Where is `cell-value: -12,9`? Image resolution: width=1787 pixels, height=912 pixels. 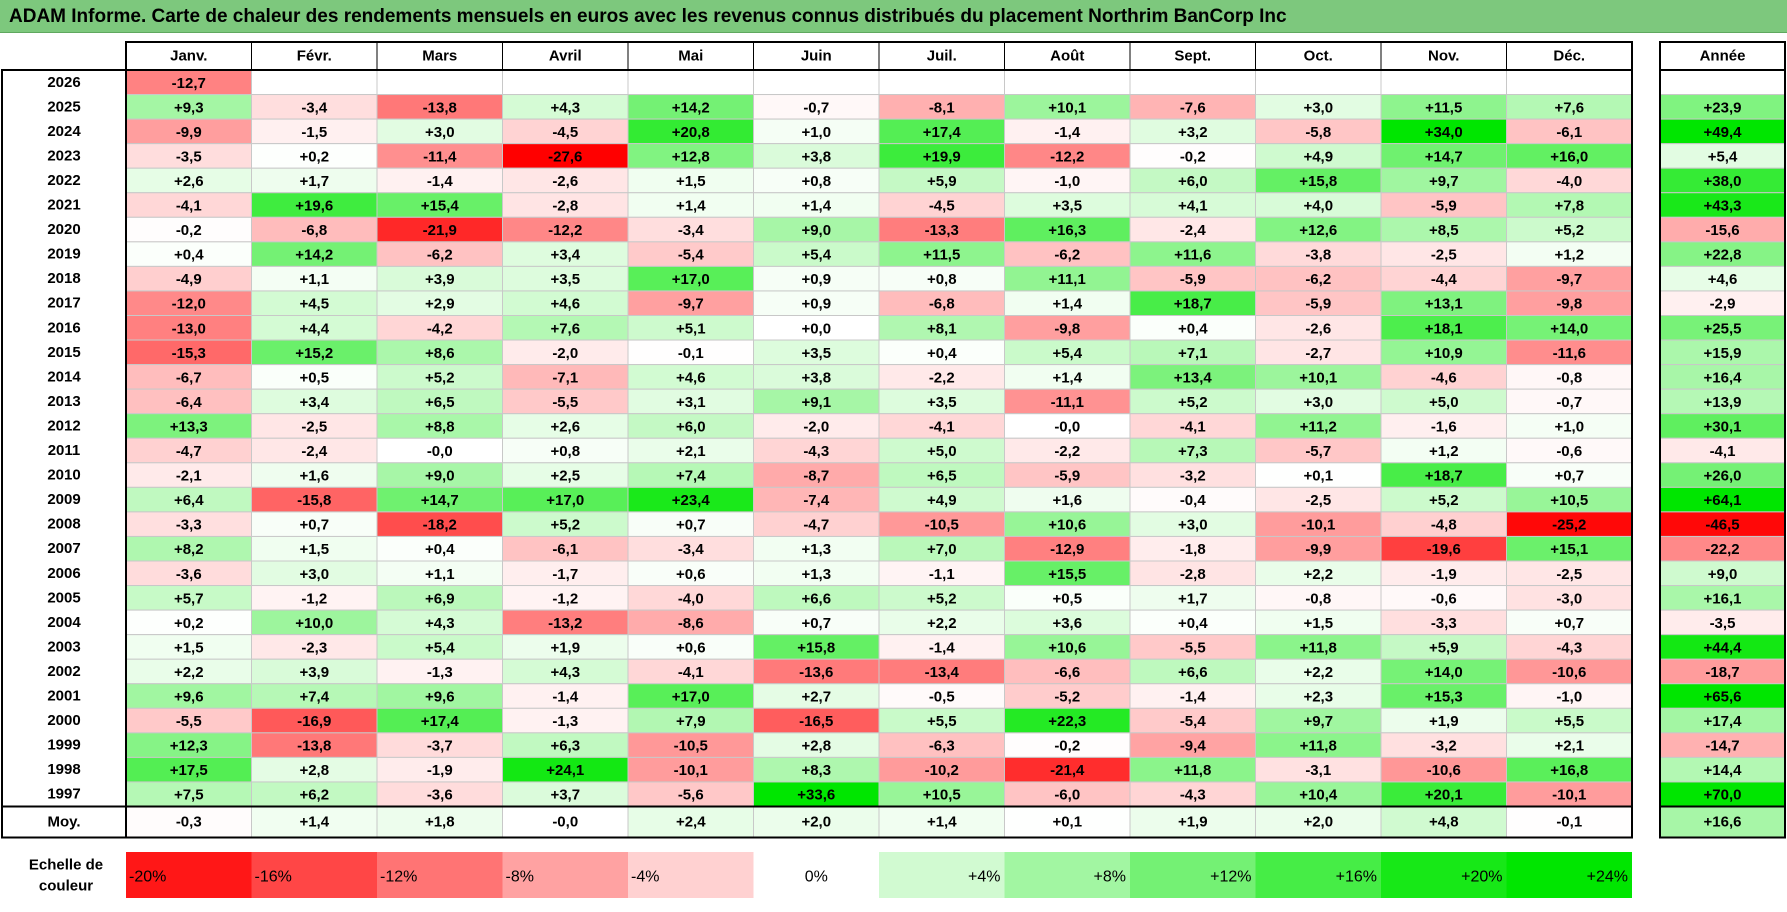 cell-value: -12,9 is located at coordinates (1067, 549).